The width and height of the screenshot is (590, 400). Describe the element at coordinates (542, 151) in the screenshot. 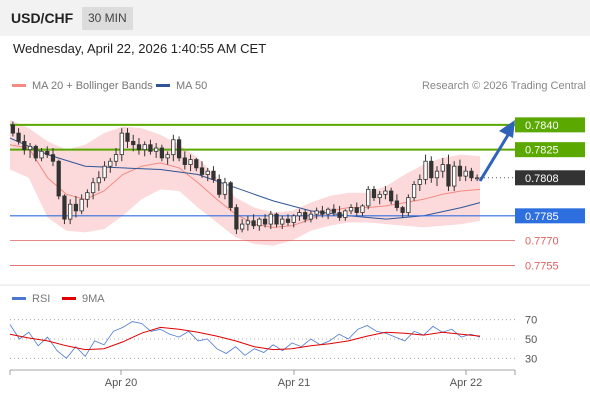

I see `level-label-0.7825: 0.7825` at that location.